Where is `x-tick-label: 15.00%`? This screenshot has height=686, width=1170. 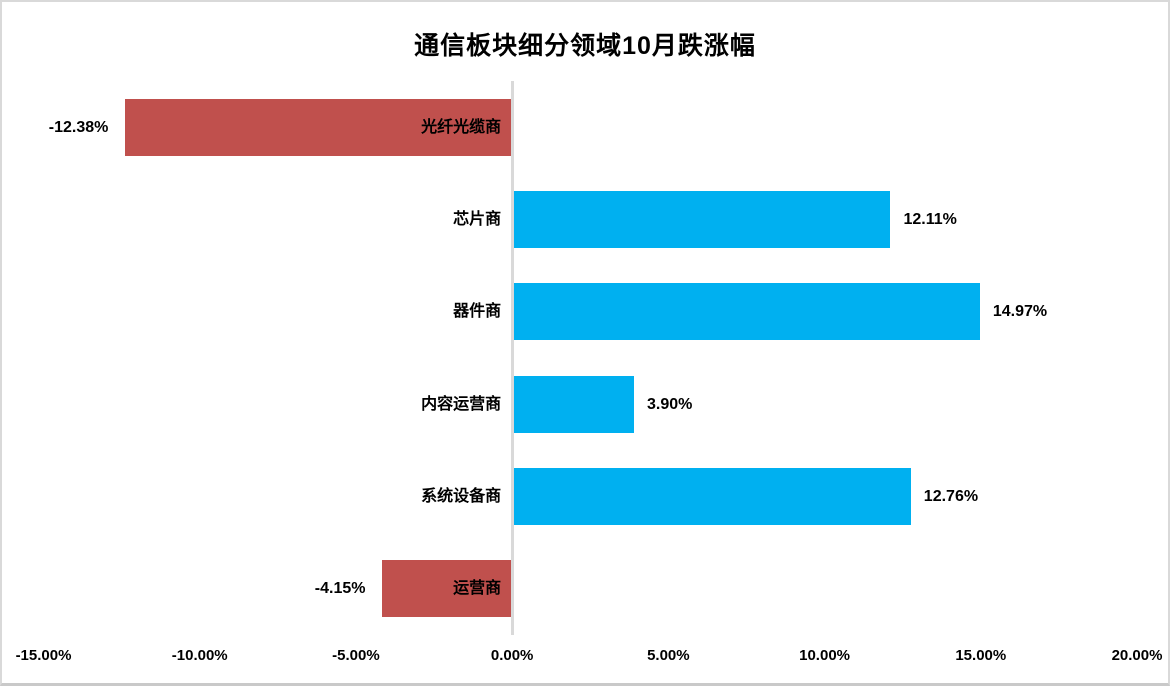
x-tick-label: 15.00% is located at coordinates (981, 655).